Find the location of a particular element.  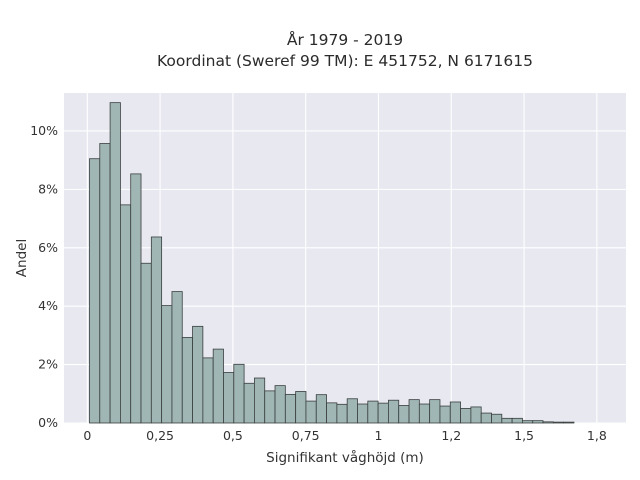

y-tick-label: 6% is located at coordinates (48, 247).